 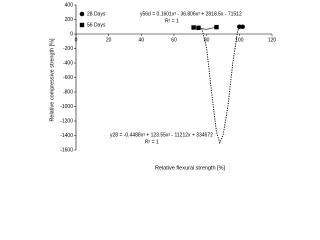 What do you see at coordinates (272, 40) in the screenshot?
I see `x-tick-label: 120` at bounding box center [272, 40].